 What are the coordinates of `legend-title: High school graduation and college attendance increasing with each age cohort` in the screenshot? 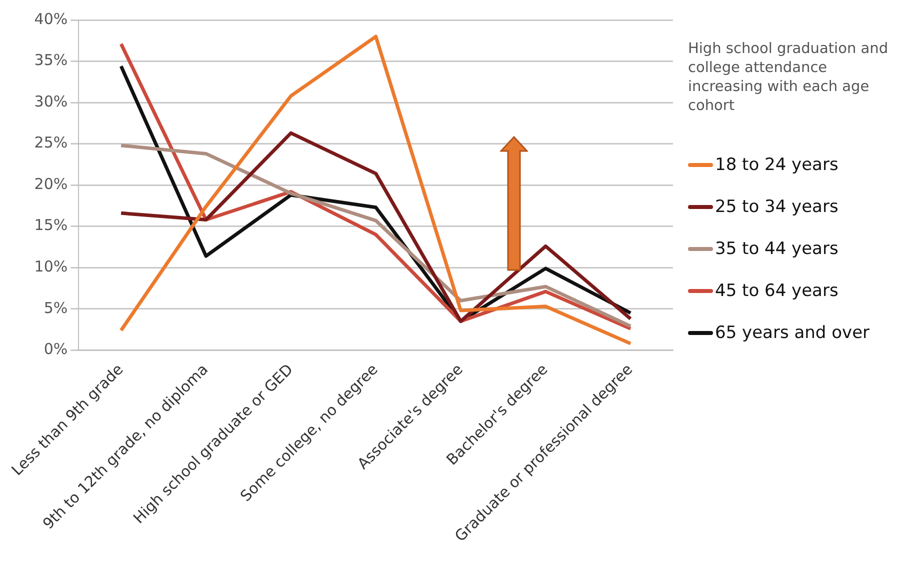 It's located at (789, 78).